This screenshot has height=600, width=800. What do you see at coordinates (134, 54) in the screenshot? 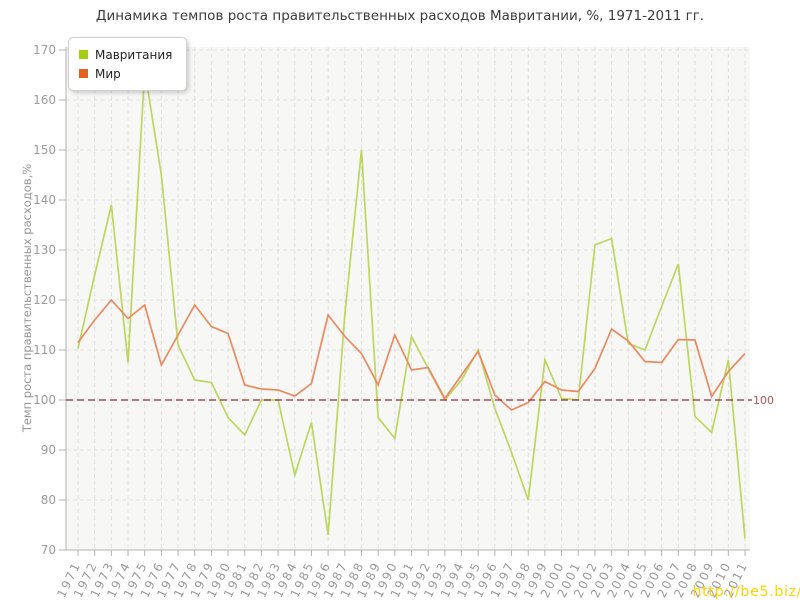
I see `legend-label-mauritania: Мавритания` at bounding box center [134, 54].